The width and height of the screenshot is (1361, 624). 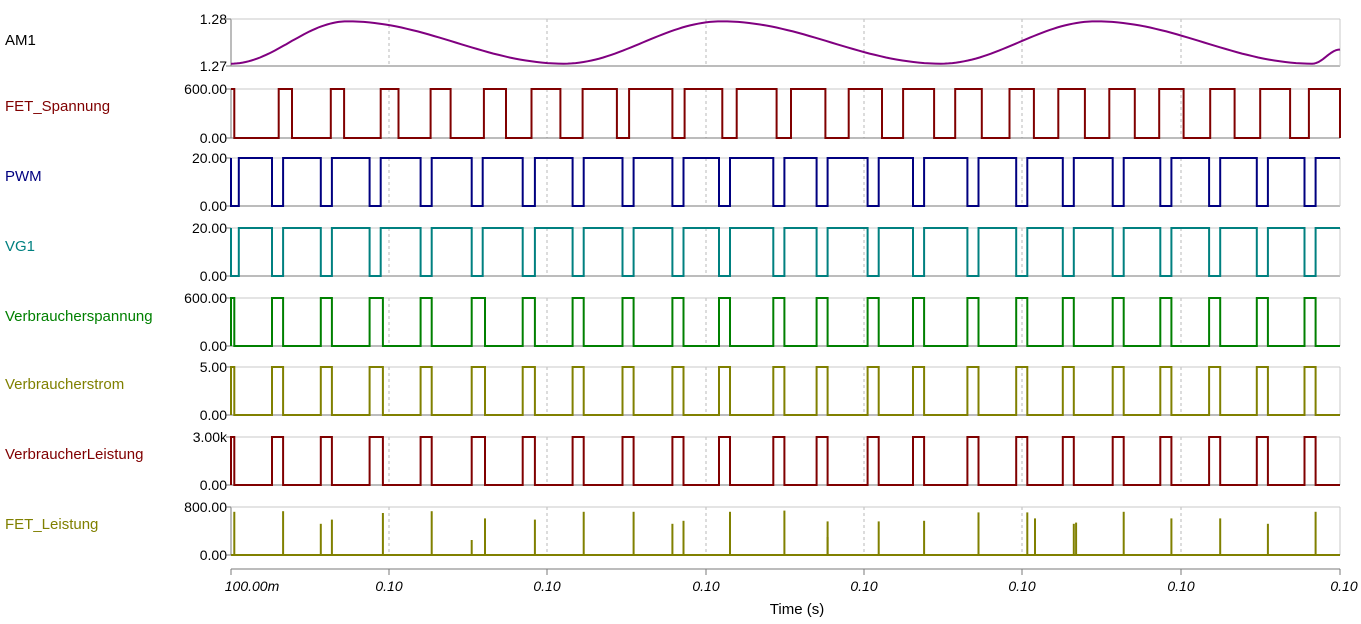 What do you see at coordinates (388, 586) in the screenshot?
I see `x-tick-label-2: 0.10` at bounding box center [388, 586].